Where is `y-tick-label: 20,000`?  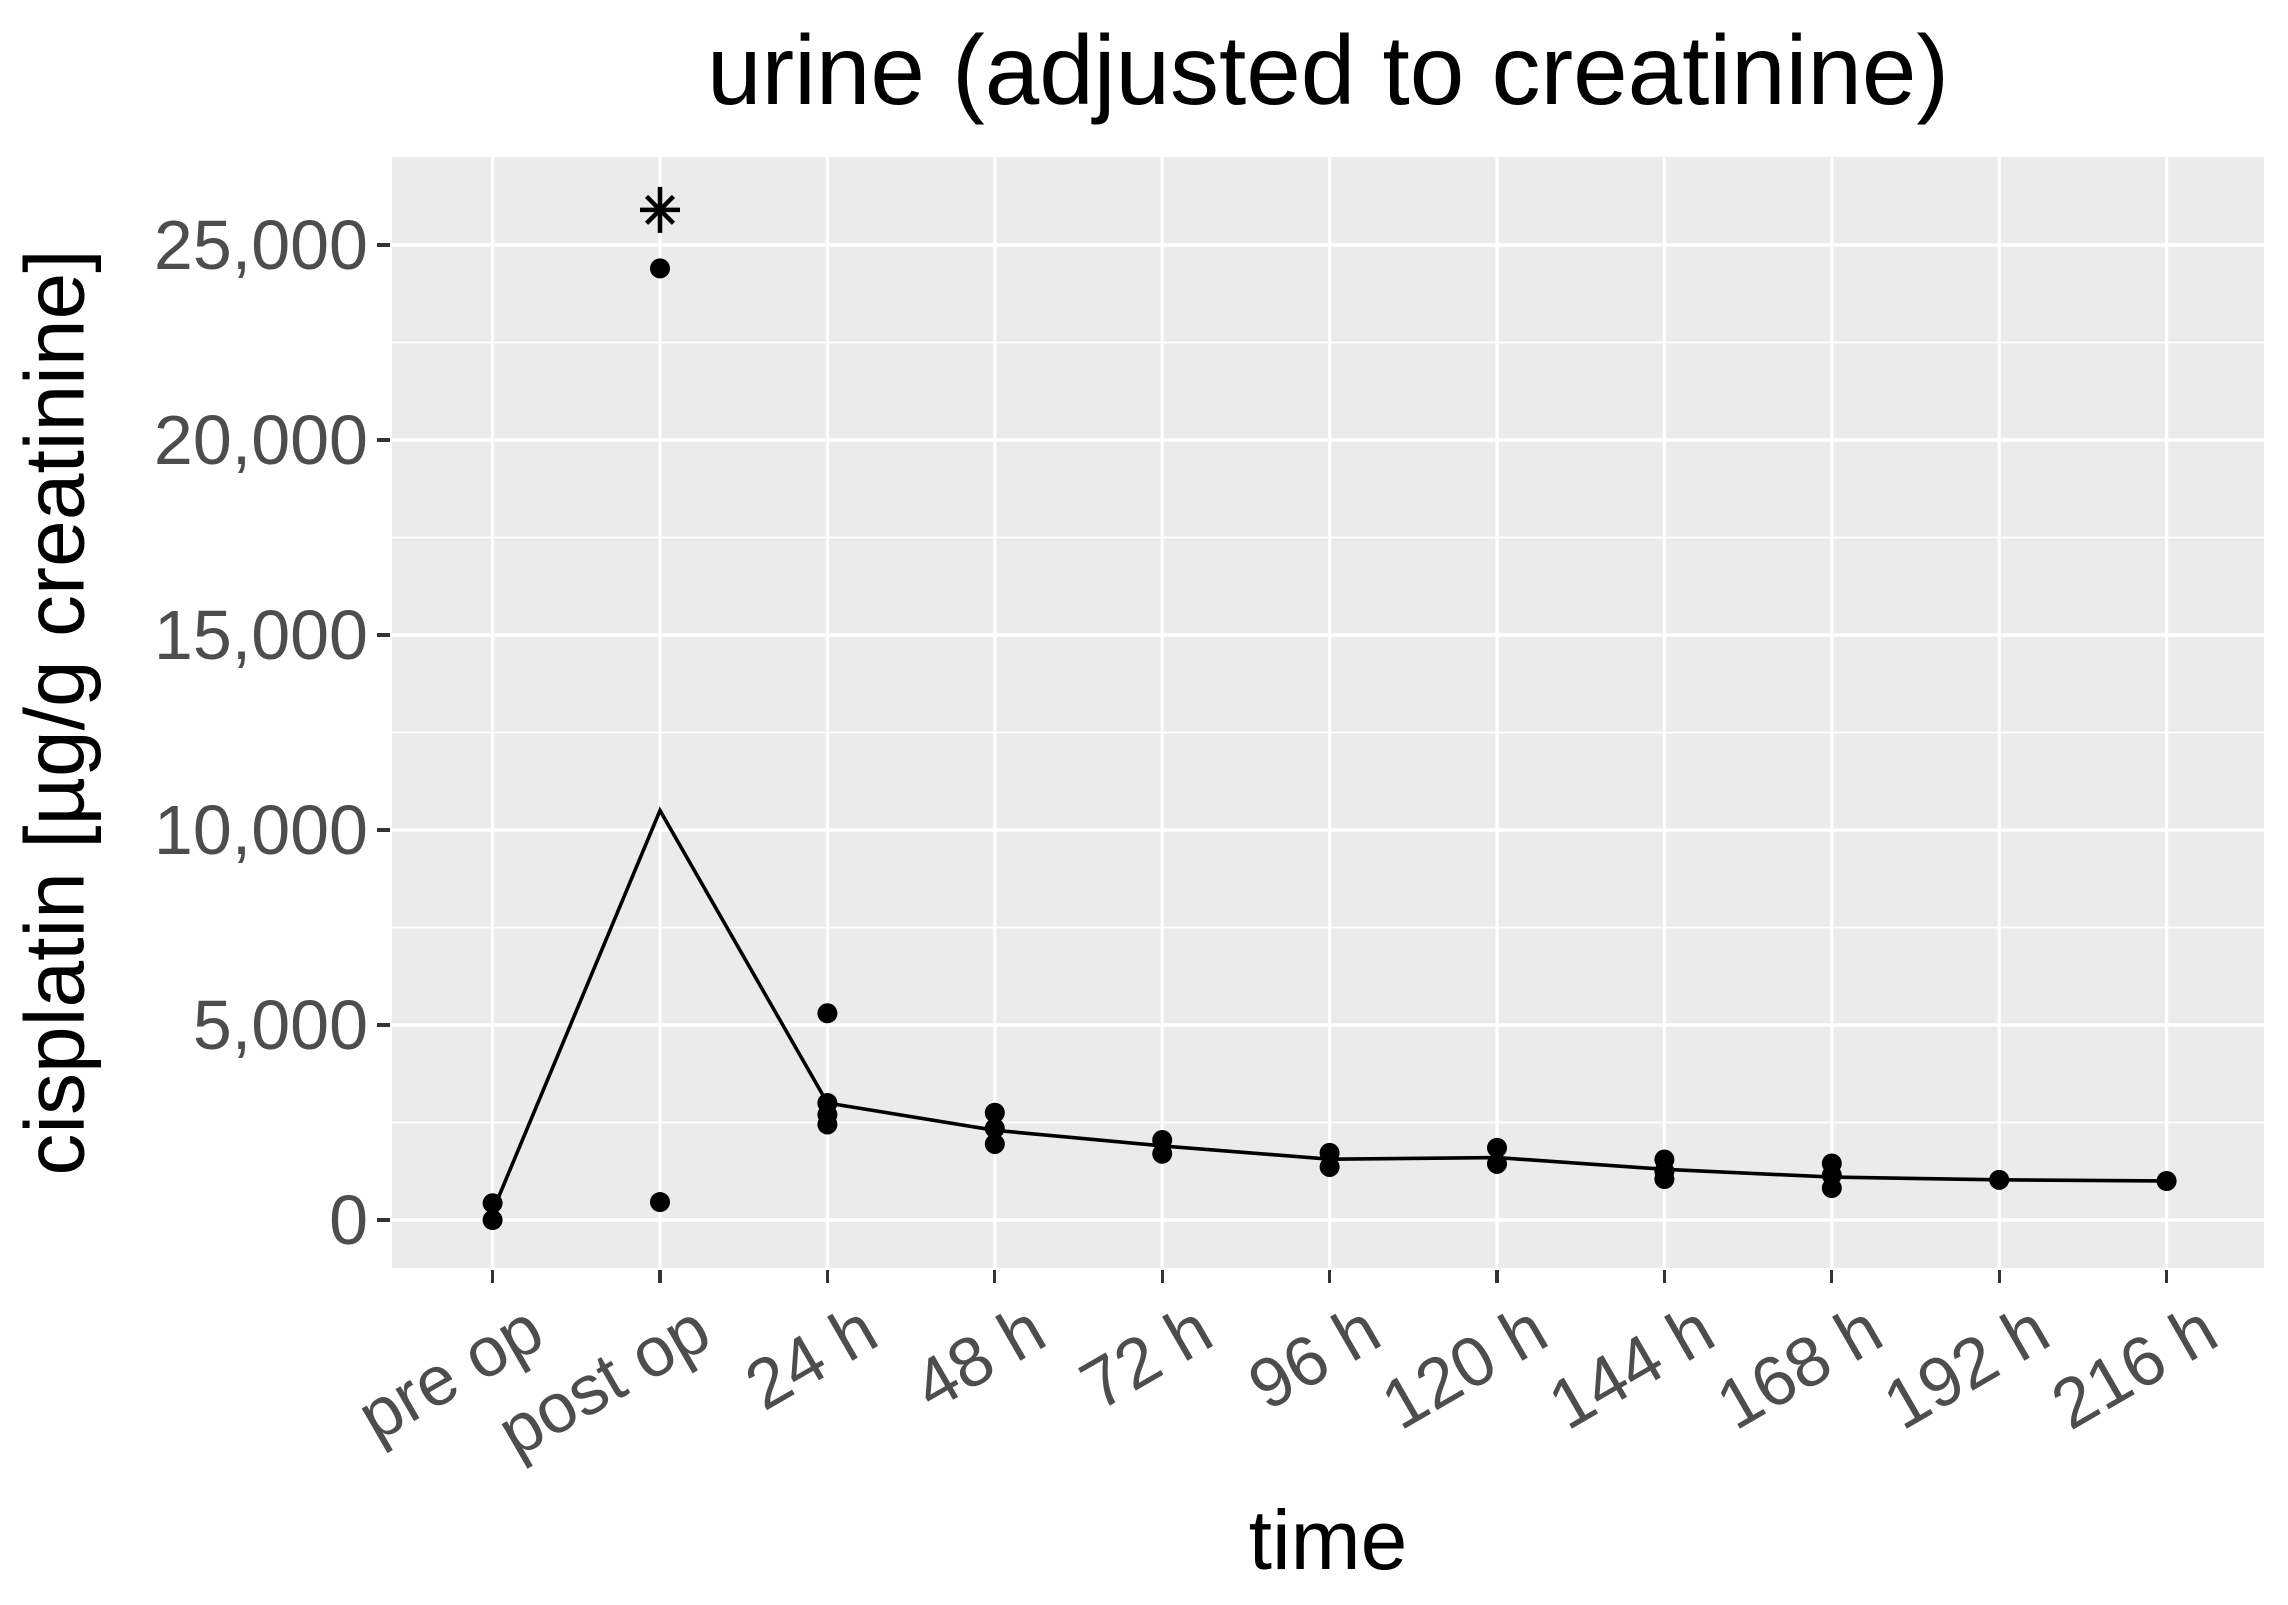 y-tick-label: 20,000 is located at coordinates (260, 440).